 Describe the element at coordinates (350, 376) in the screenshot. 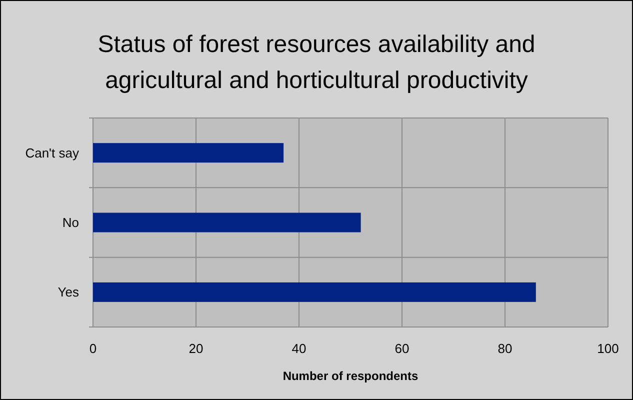

I see `x-axis-title: Number of respondents` at that location.